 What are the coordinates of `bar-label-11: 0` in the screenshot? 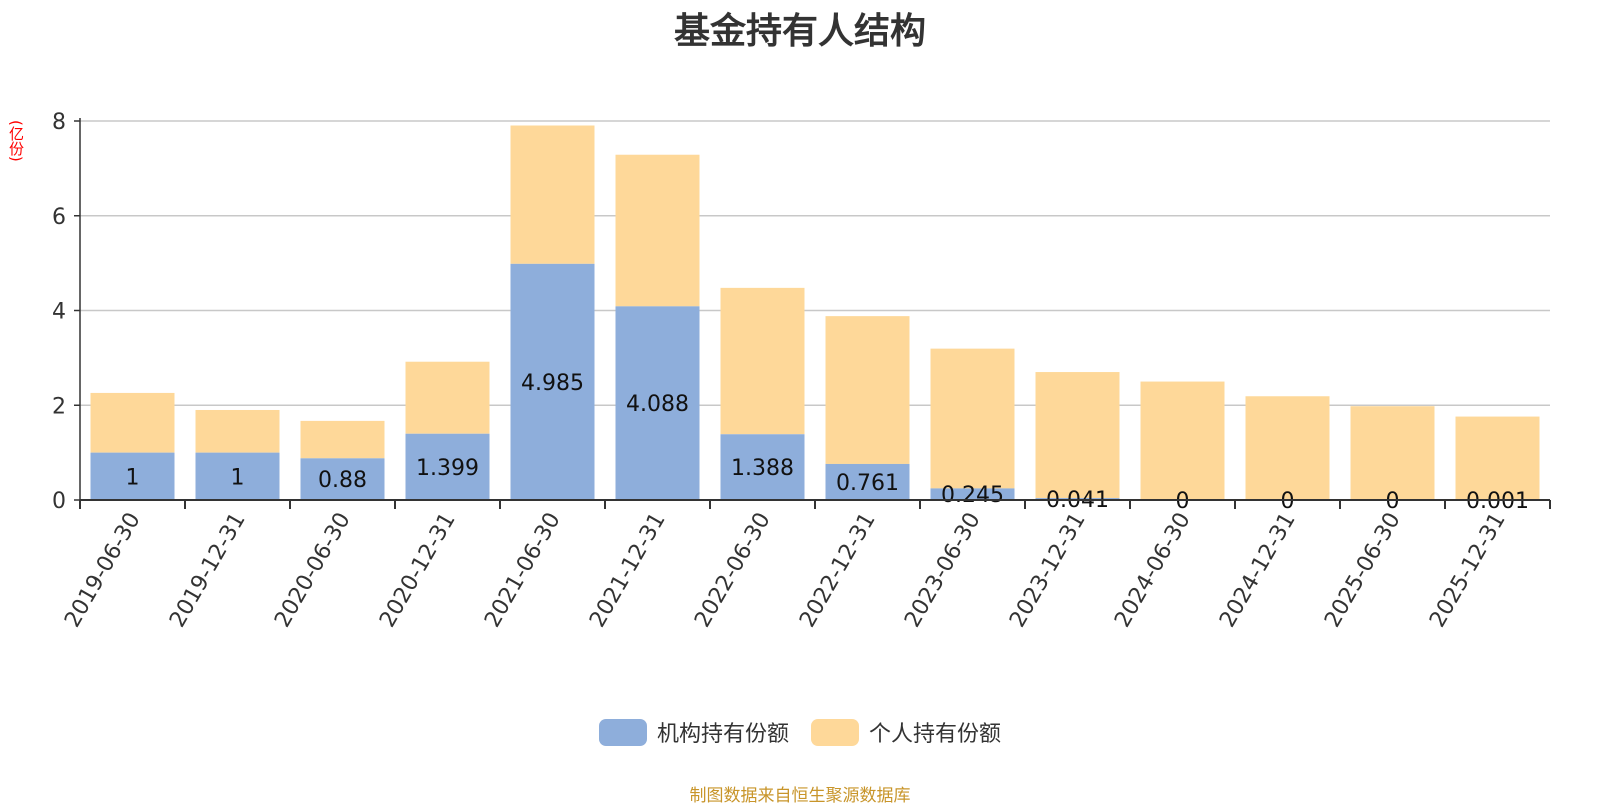 It's located at (1288, 501).